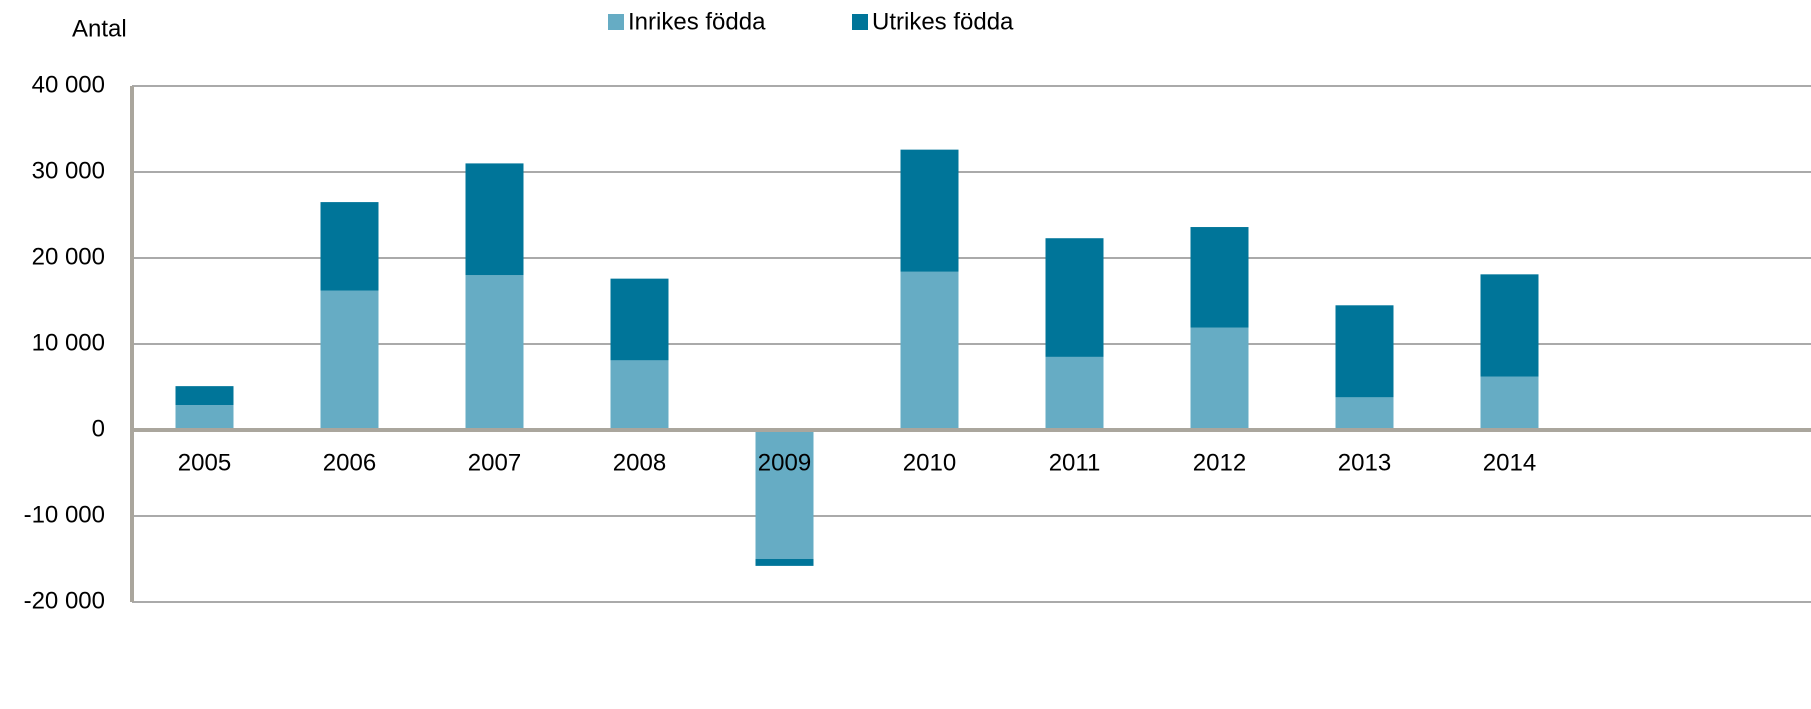 This screenshot has height=709, width=1811. I want to click on x-tick-label: 2011, so click(1075, 462).